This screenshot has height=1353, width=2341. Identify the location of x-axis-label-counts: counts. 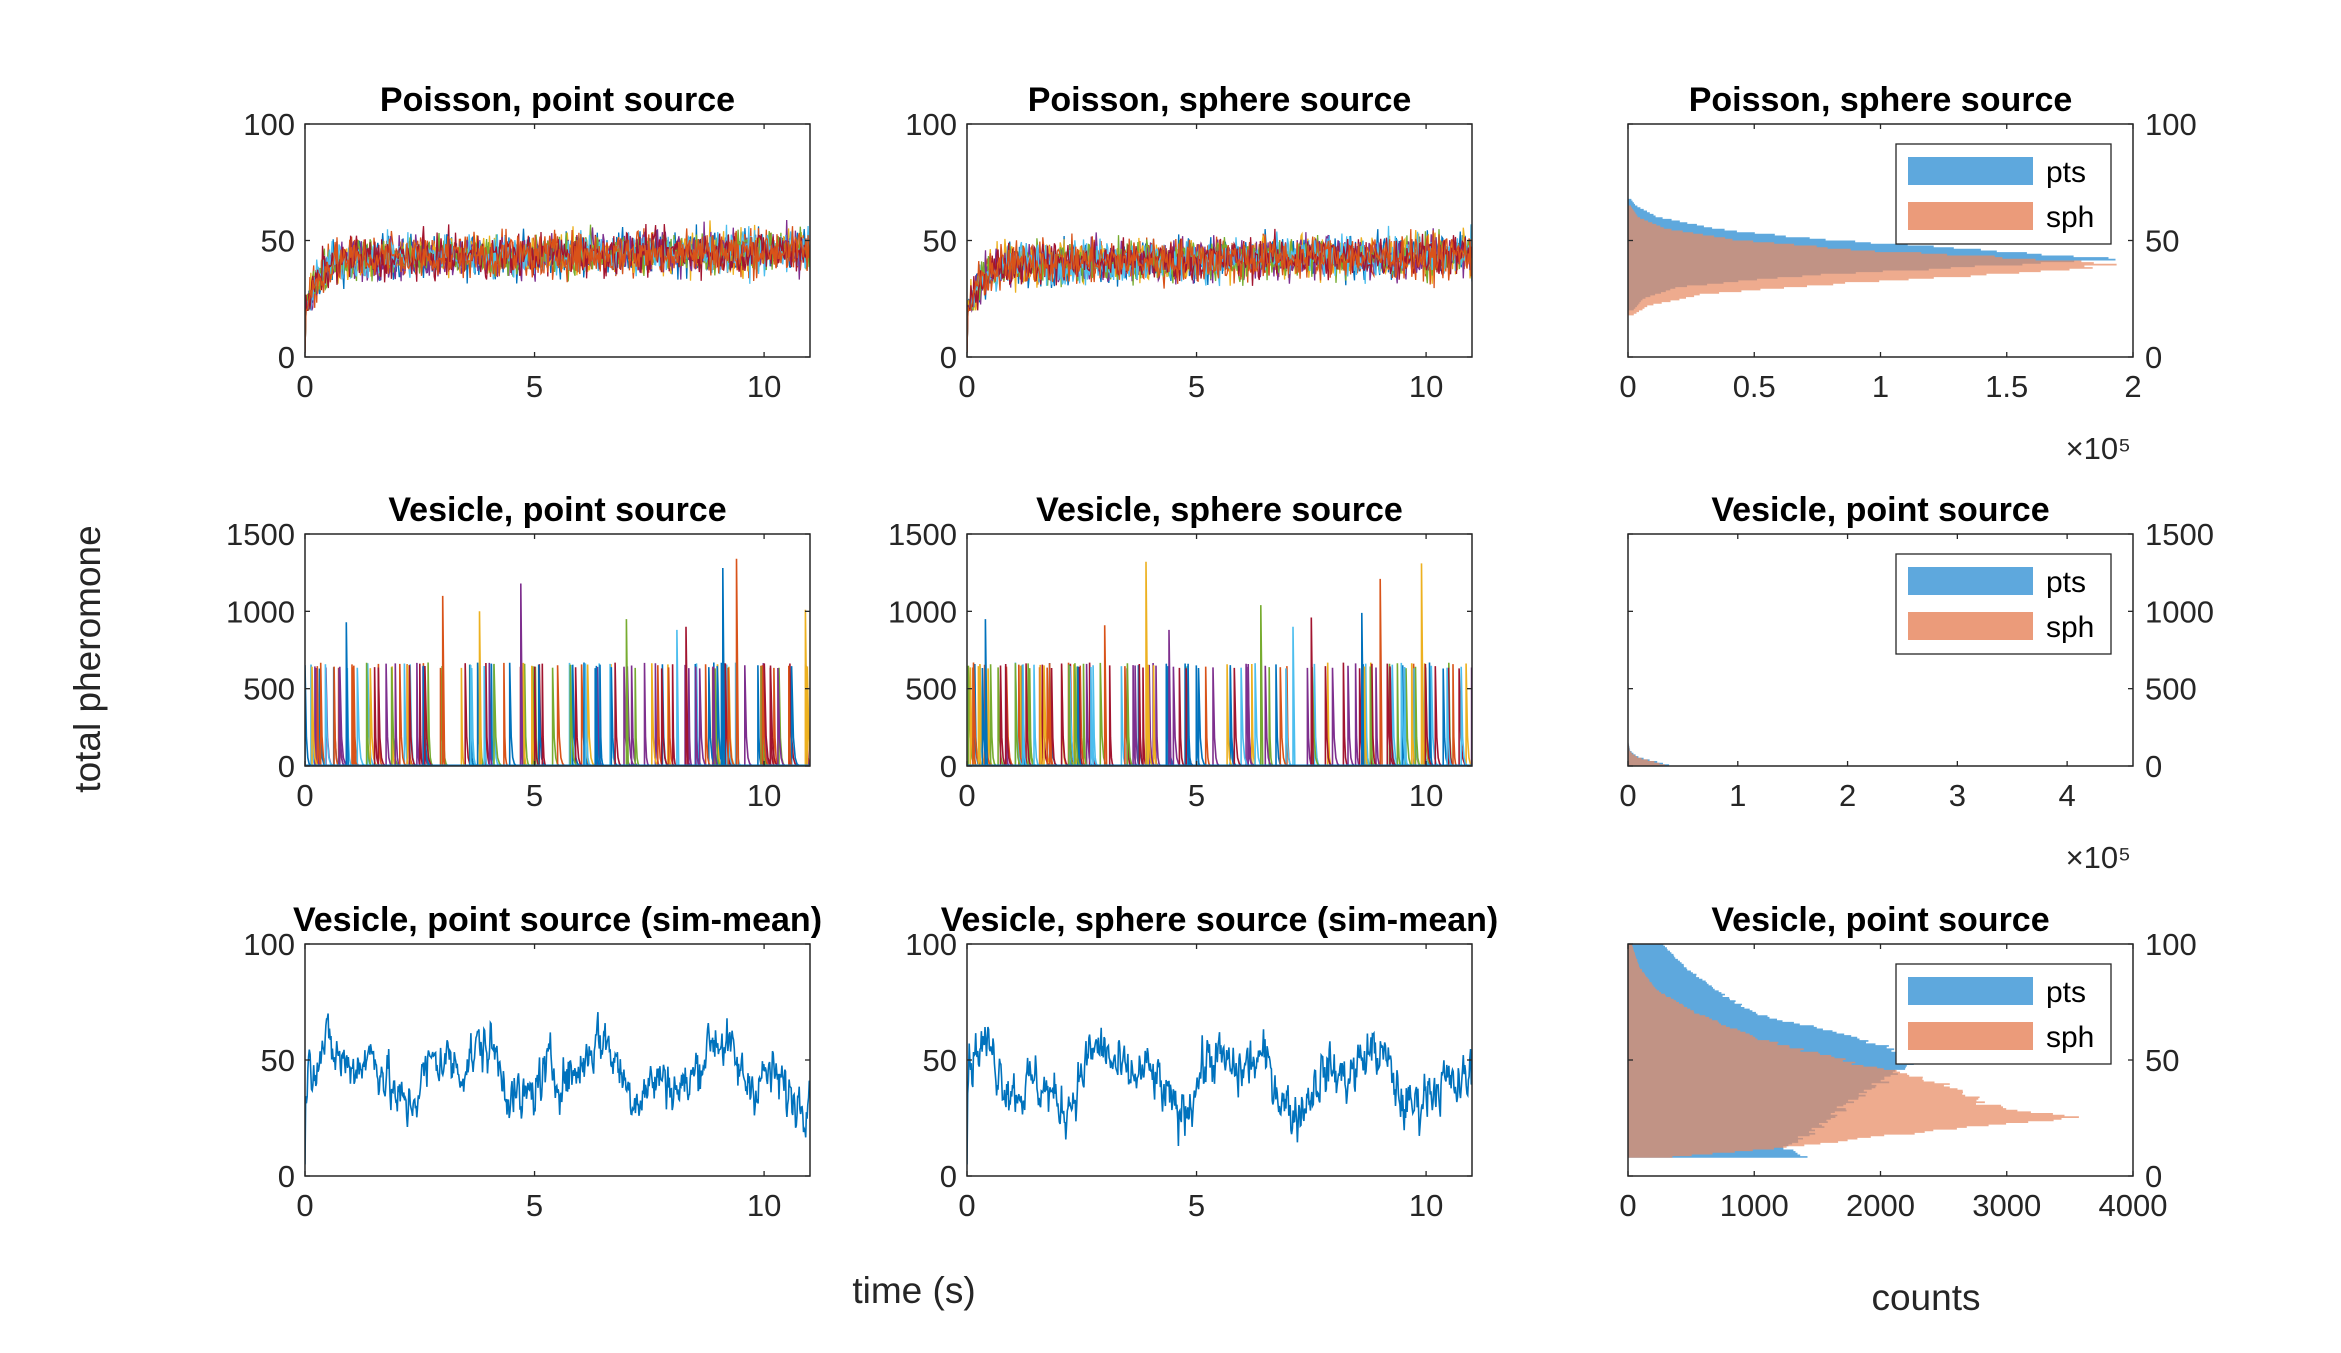
(1925, 1297).